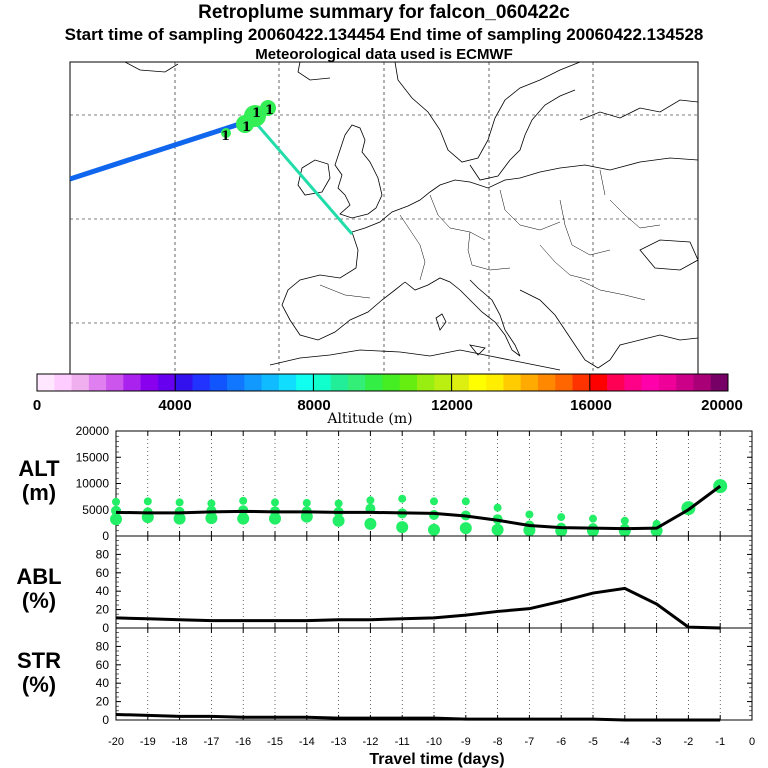 The height and width of the screenshot is (768, 768). Describe the element at coordinates (103, 702) in the screenshot. I see `str-ytick-label: 20` at that location.